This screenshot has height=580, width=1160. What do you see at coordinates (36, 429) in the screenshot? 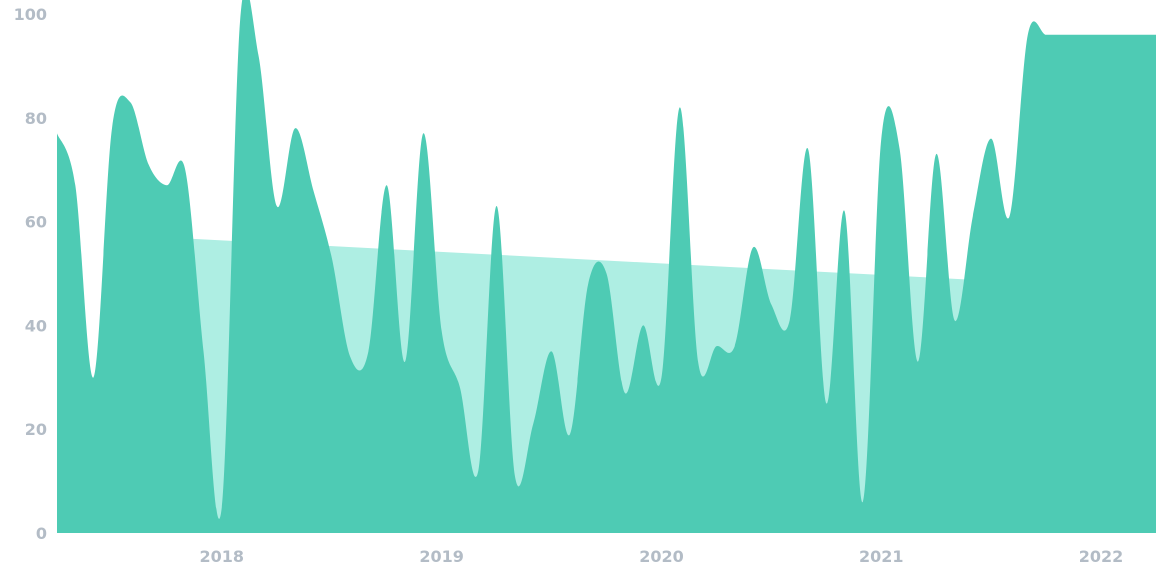
I see `y-tick-label: 20` at bounding box center [36, 429].